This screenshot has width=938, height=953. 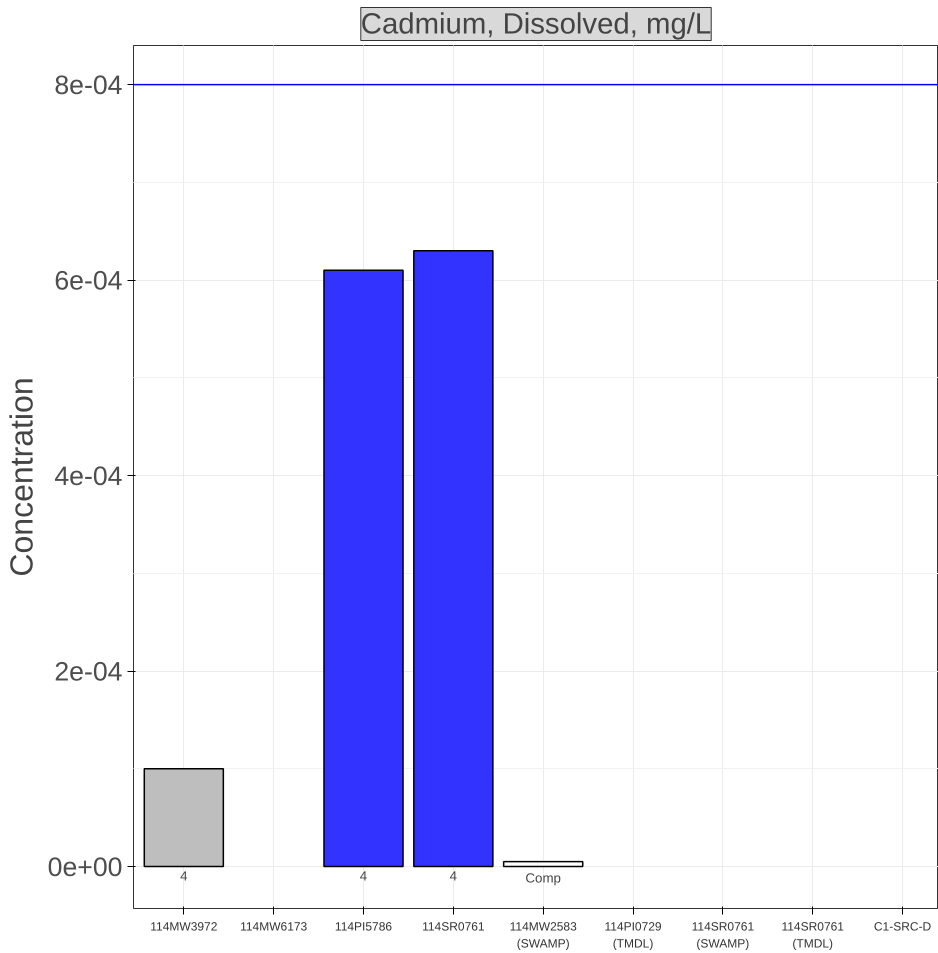 What do you see at coordinates (812, 935) in the screenshot?
I see `x-tick-label: 114SR0761 (TMDL)` at bounding box center [812, 935].